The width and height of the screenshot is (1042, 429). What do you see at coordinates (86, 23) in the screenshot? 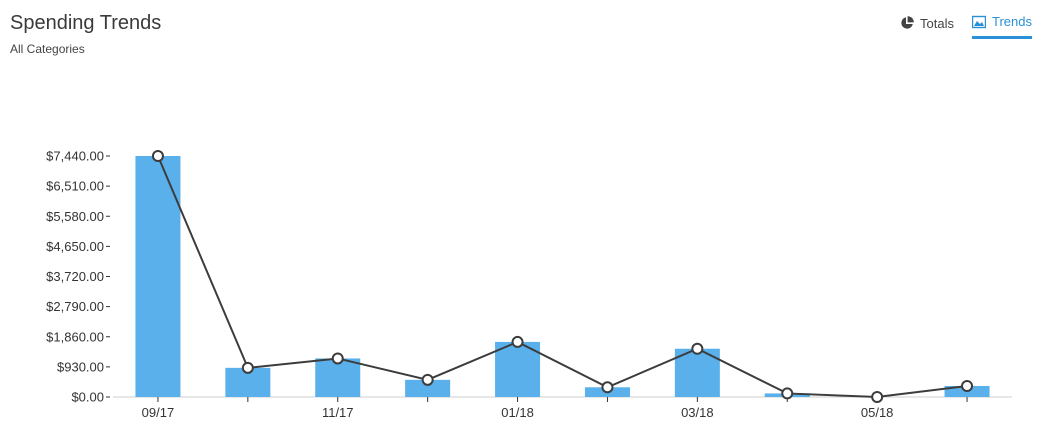
I see `page-title: Spending Trends` at bounding box center [86, 23].